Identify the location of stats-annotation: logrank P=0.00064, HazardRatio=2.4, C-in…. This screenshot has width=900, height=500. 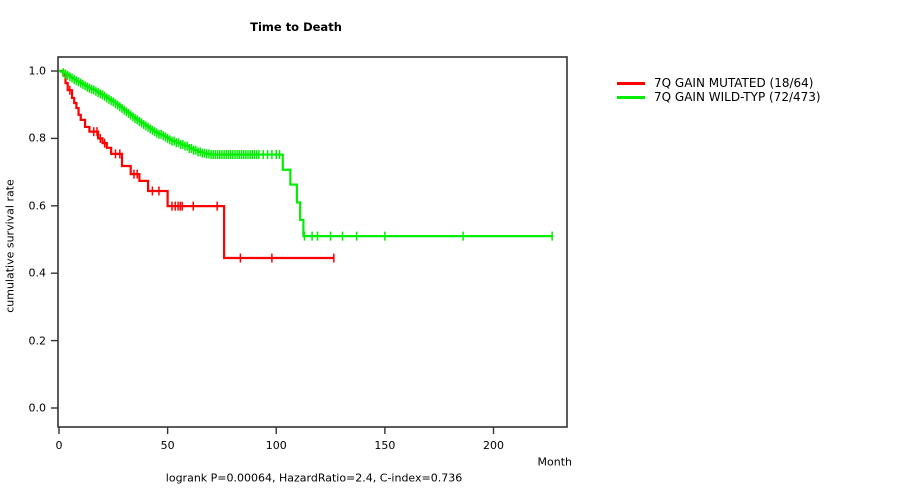
(314, 478).